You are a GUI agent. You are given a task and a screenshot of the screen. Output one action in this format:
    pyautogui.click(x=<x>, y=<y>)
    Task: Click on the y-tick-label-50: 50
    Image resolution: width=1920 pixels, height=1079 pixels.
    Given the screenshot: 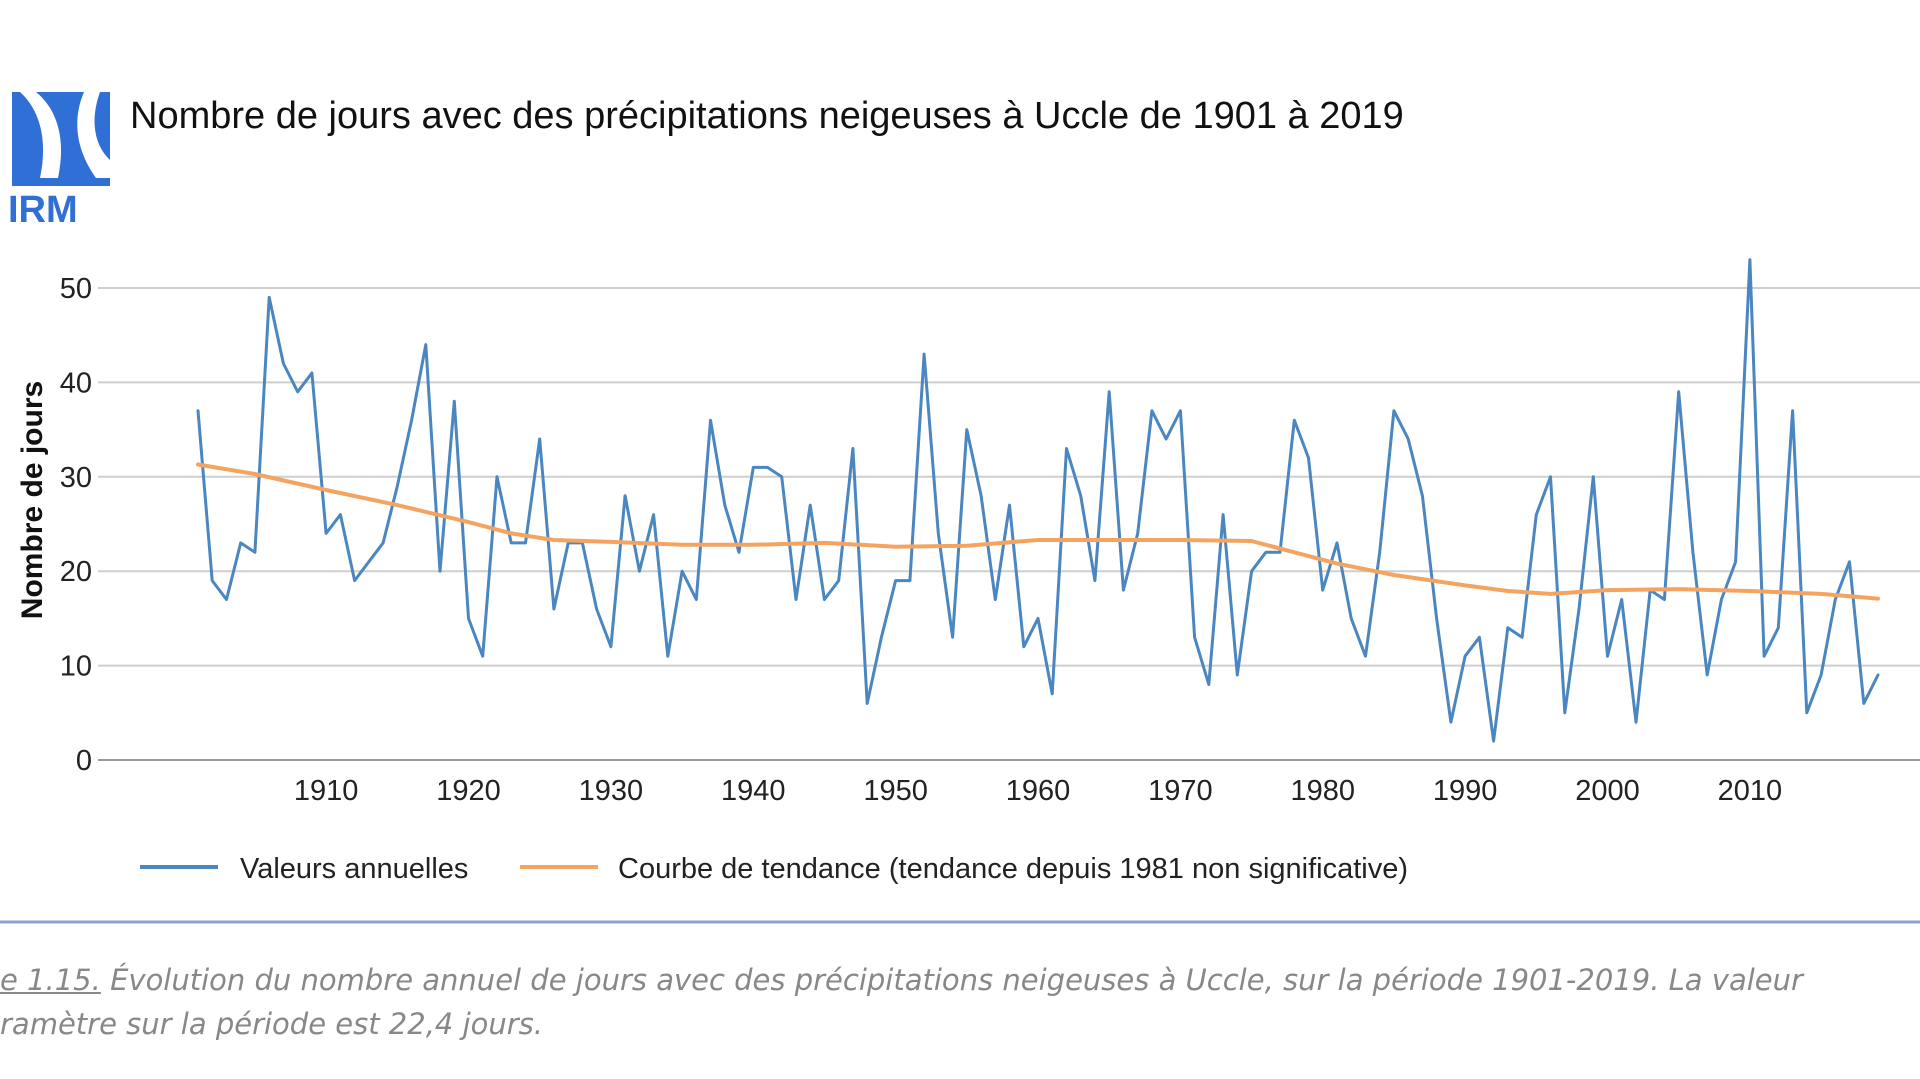 What is the action you would take?
    pyautogui.click(x=76, y=289)
    